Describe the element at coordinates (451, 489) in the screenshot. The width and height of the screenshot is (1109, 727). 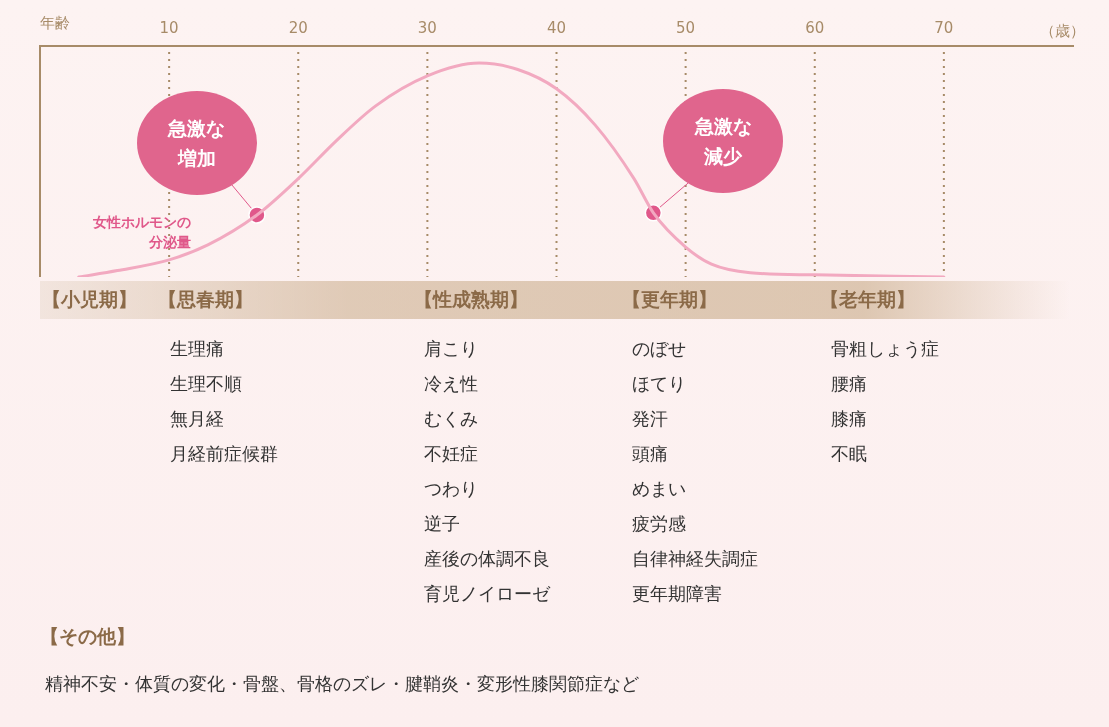
I see `text: つわり` at that location.